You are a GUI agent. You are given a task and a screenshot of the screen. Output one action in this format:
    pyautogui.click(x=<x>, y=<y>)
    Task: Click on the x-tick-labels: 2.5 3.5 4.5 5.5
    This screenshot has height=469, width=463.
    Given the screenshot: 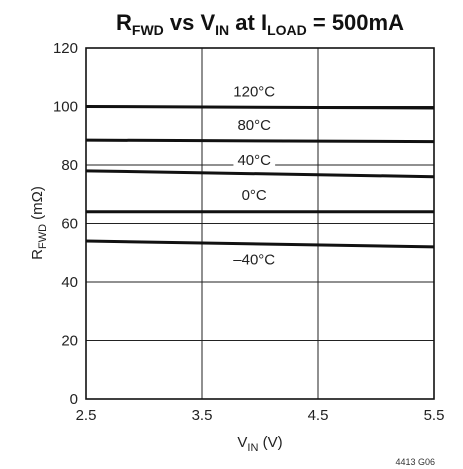 What is the action you would take?
    pyautogui.click(x=260, y=415)
    